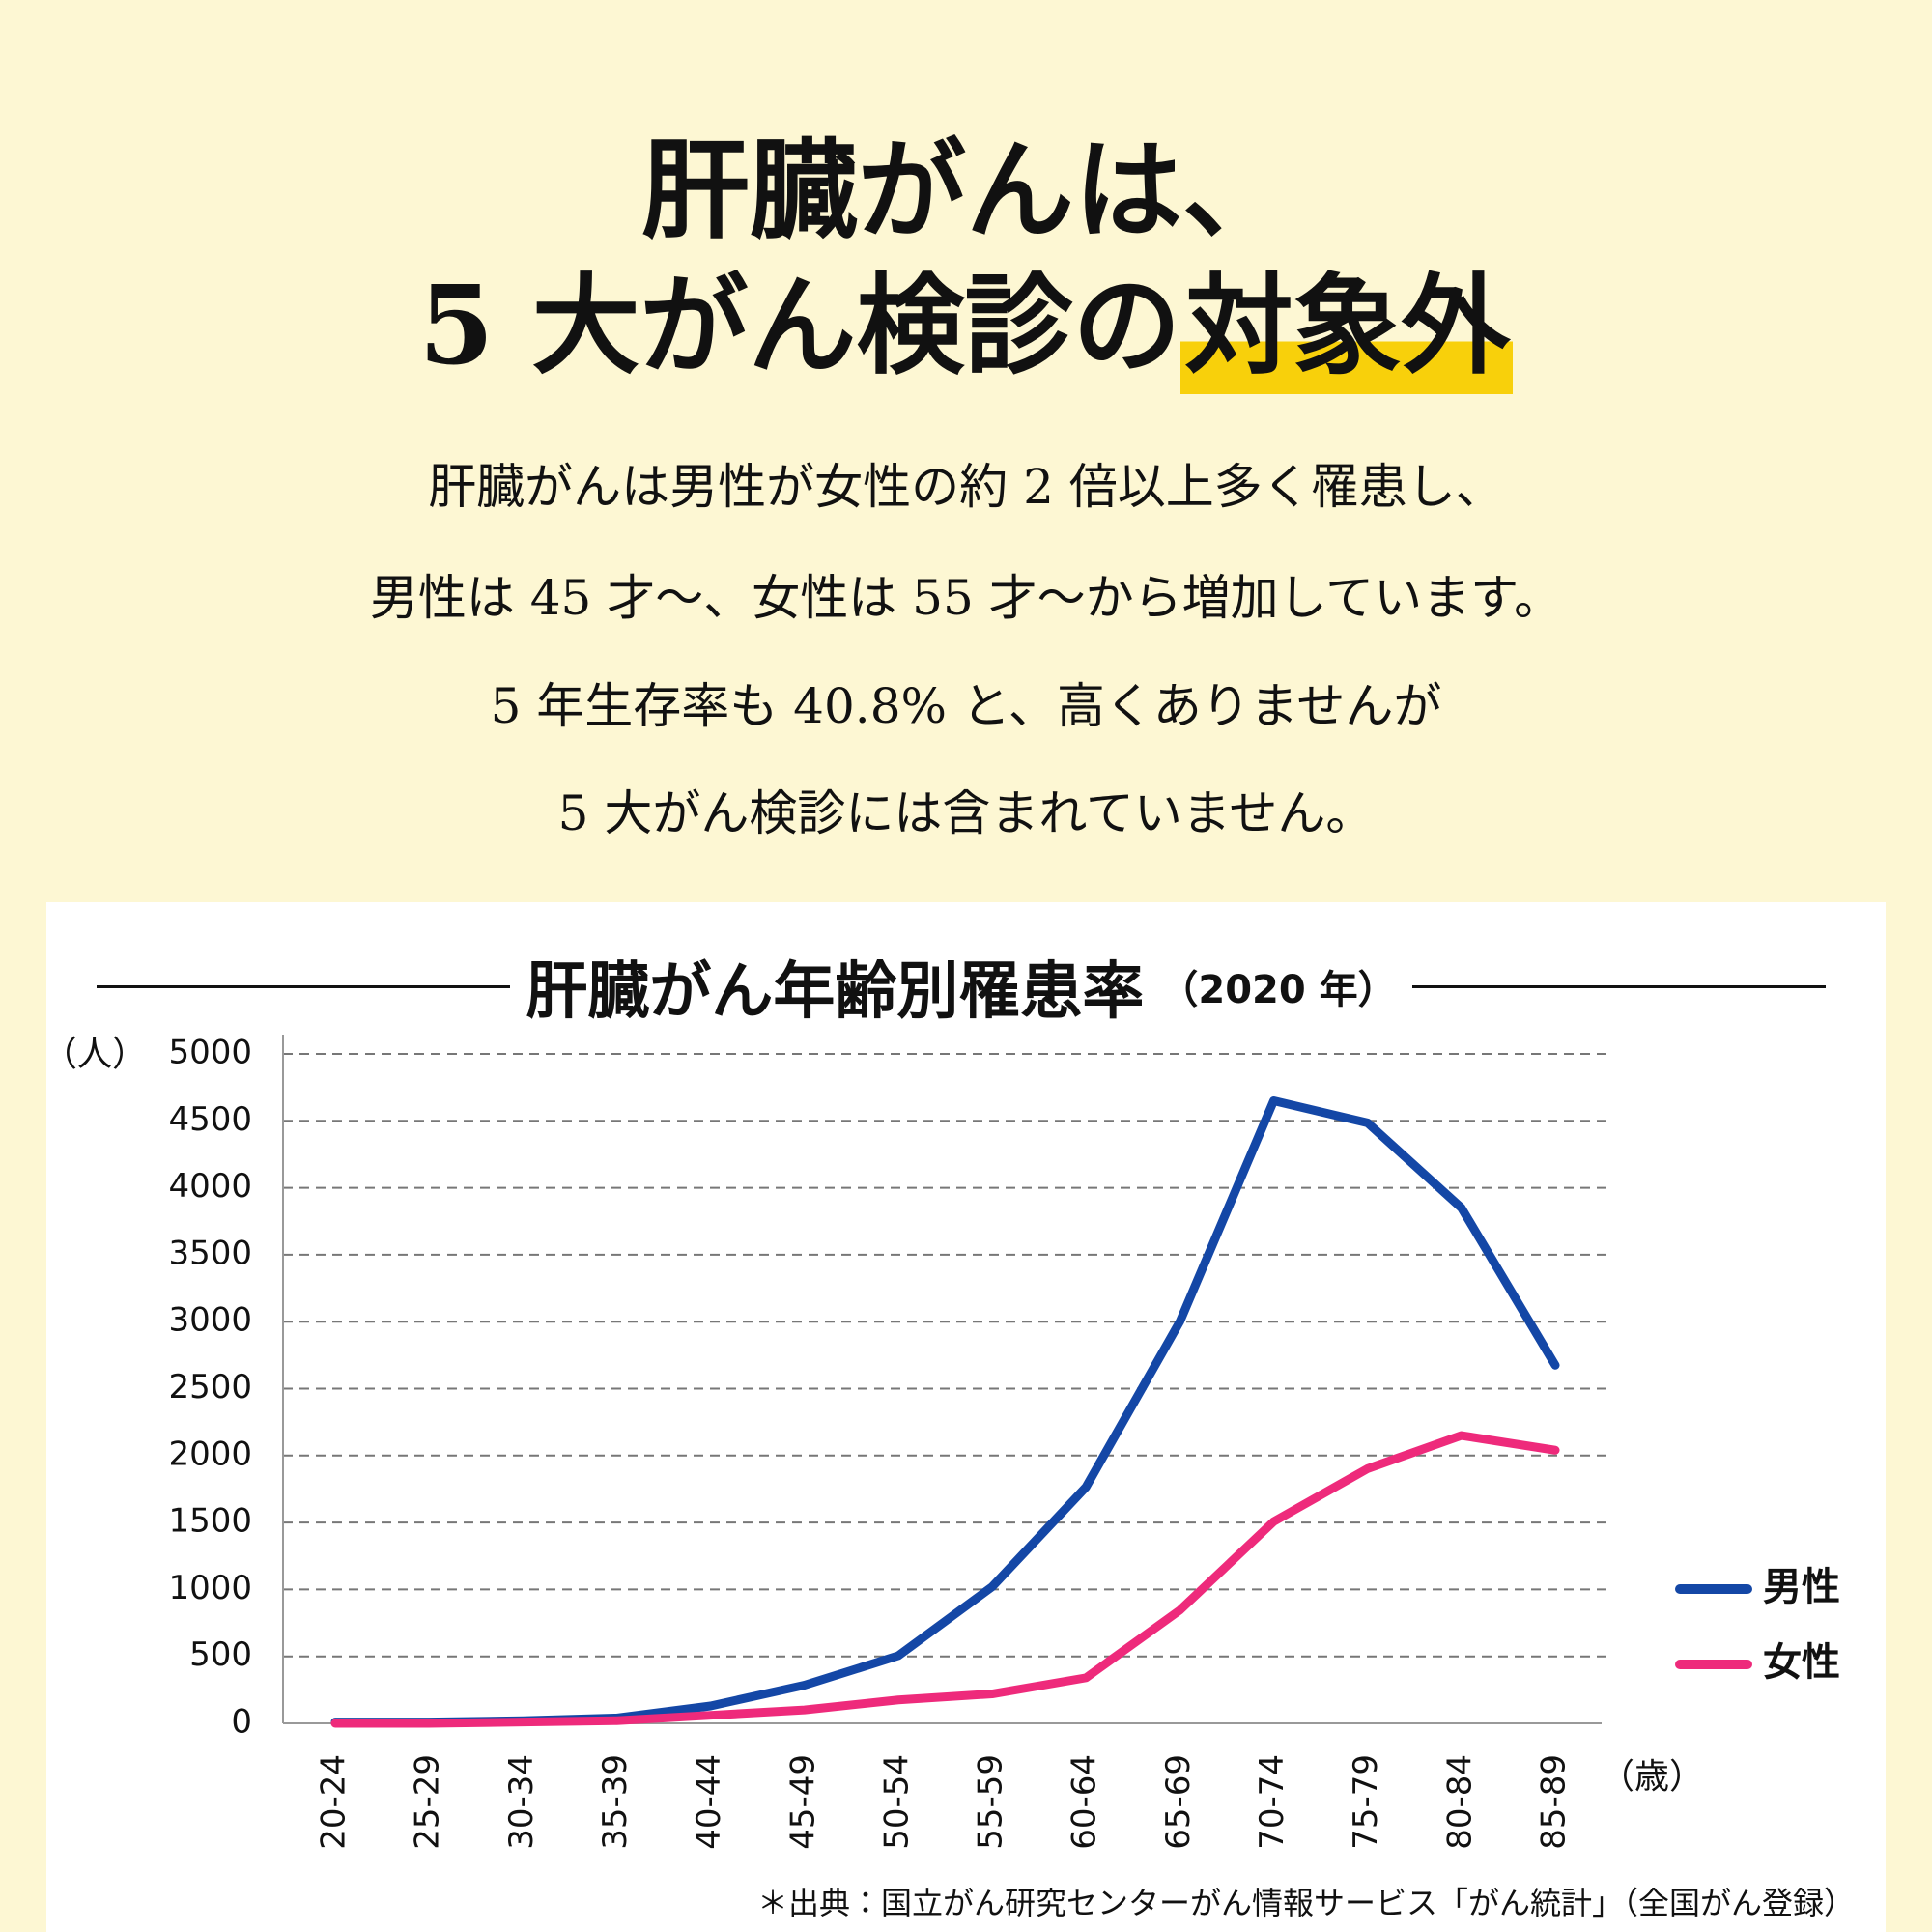 This screenshot has height=1932, width=1932. I want to click on chart-subtitle: （2020 年）, so click(1278, 990).